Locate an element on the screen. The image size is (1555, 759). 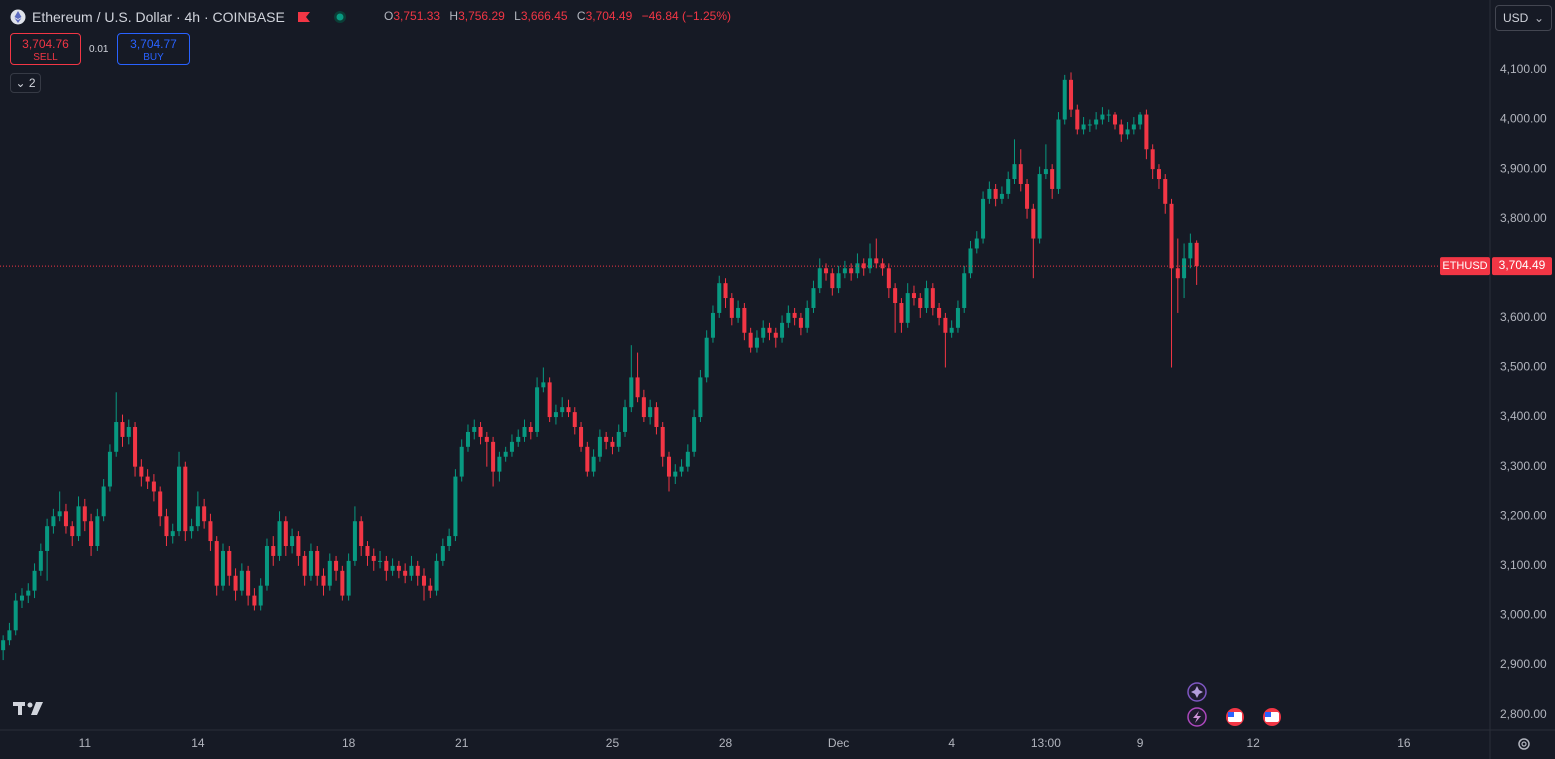
ohlc-value: 3,666.45 is located at coordinates (544, 16).